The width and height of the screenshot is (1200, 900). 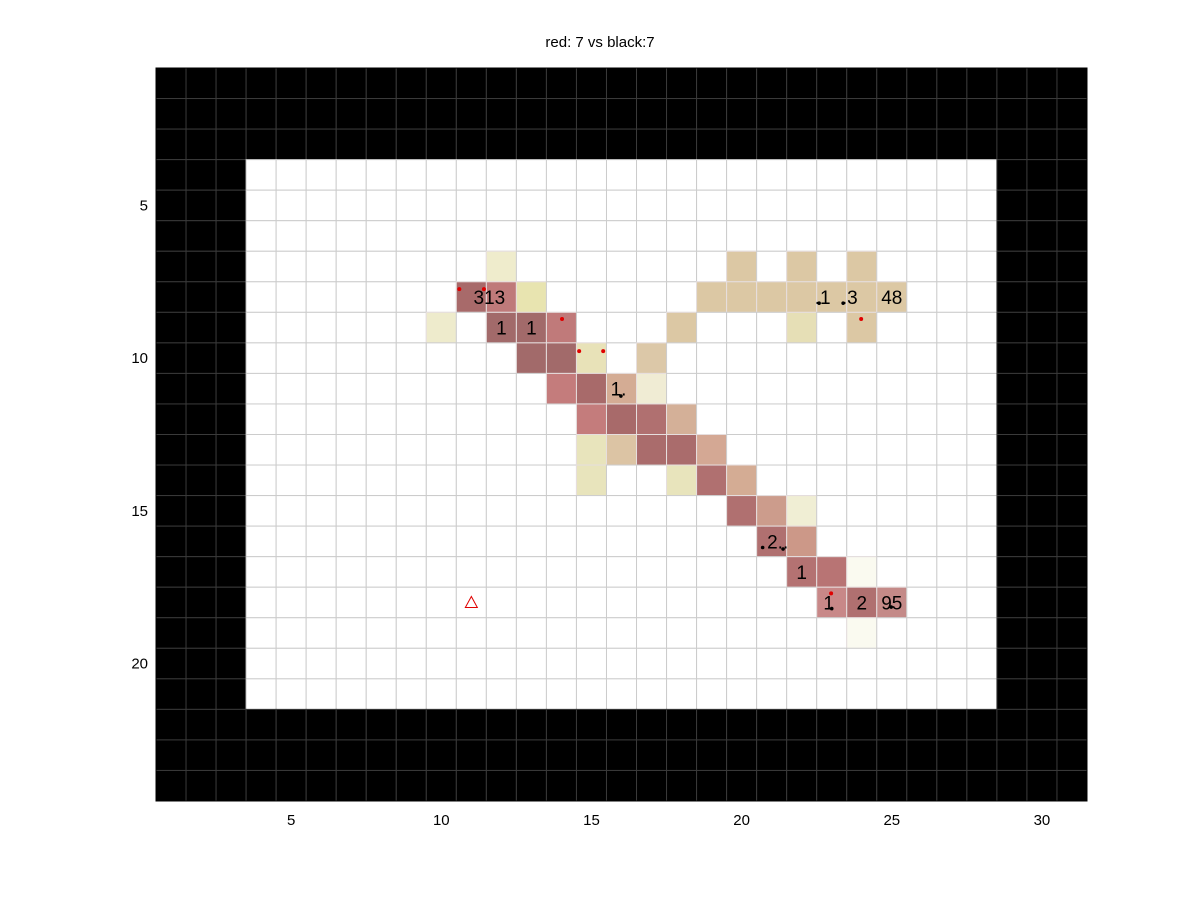 What do you see at coordinates (144, 205) in the screenshot?
I see `y-tick-label: 5` at bounding box center [144, 205].